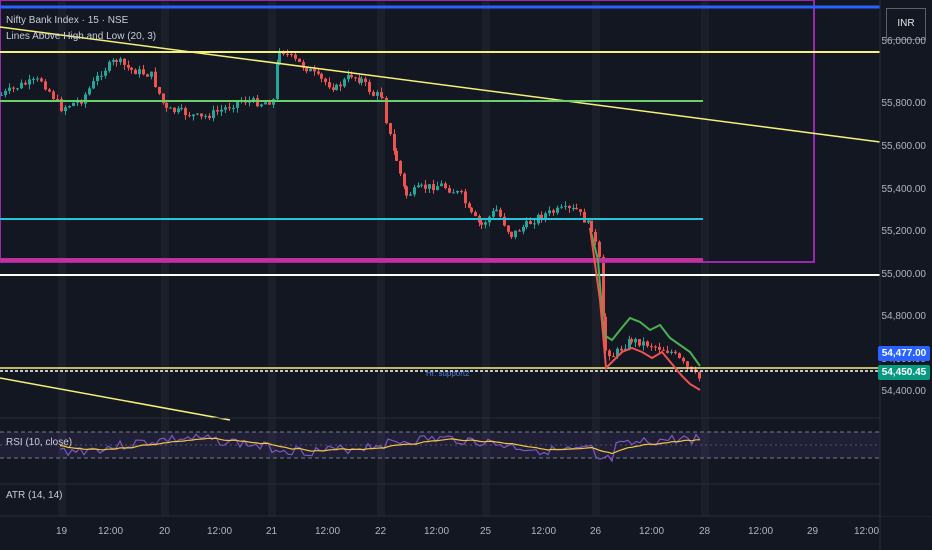 This screenshot has height=550, width=932. I want to click on price-label: 54,400.00, so click(904, 391).